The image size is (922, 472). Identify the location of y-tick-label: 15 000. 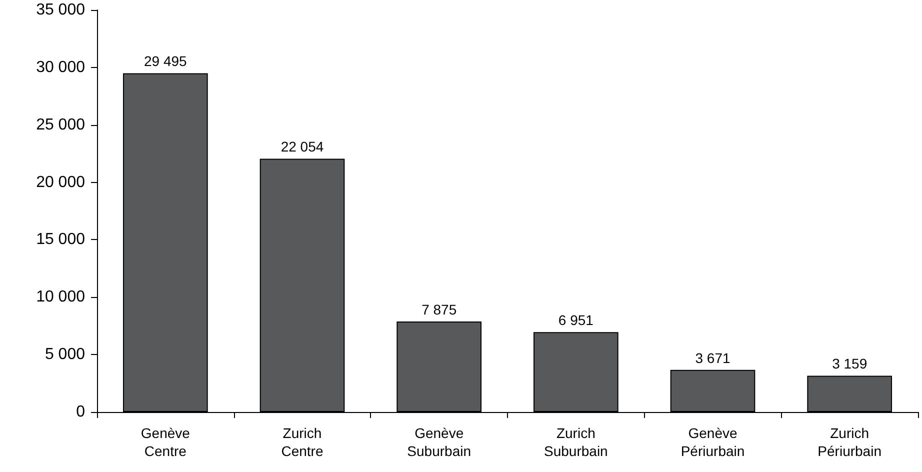
(61, 239).